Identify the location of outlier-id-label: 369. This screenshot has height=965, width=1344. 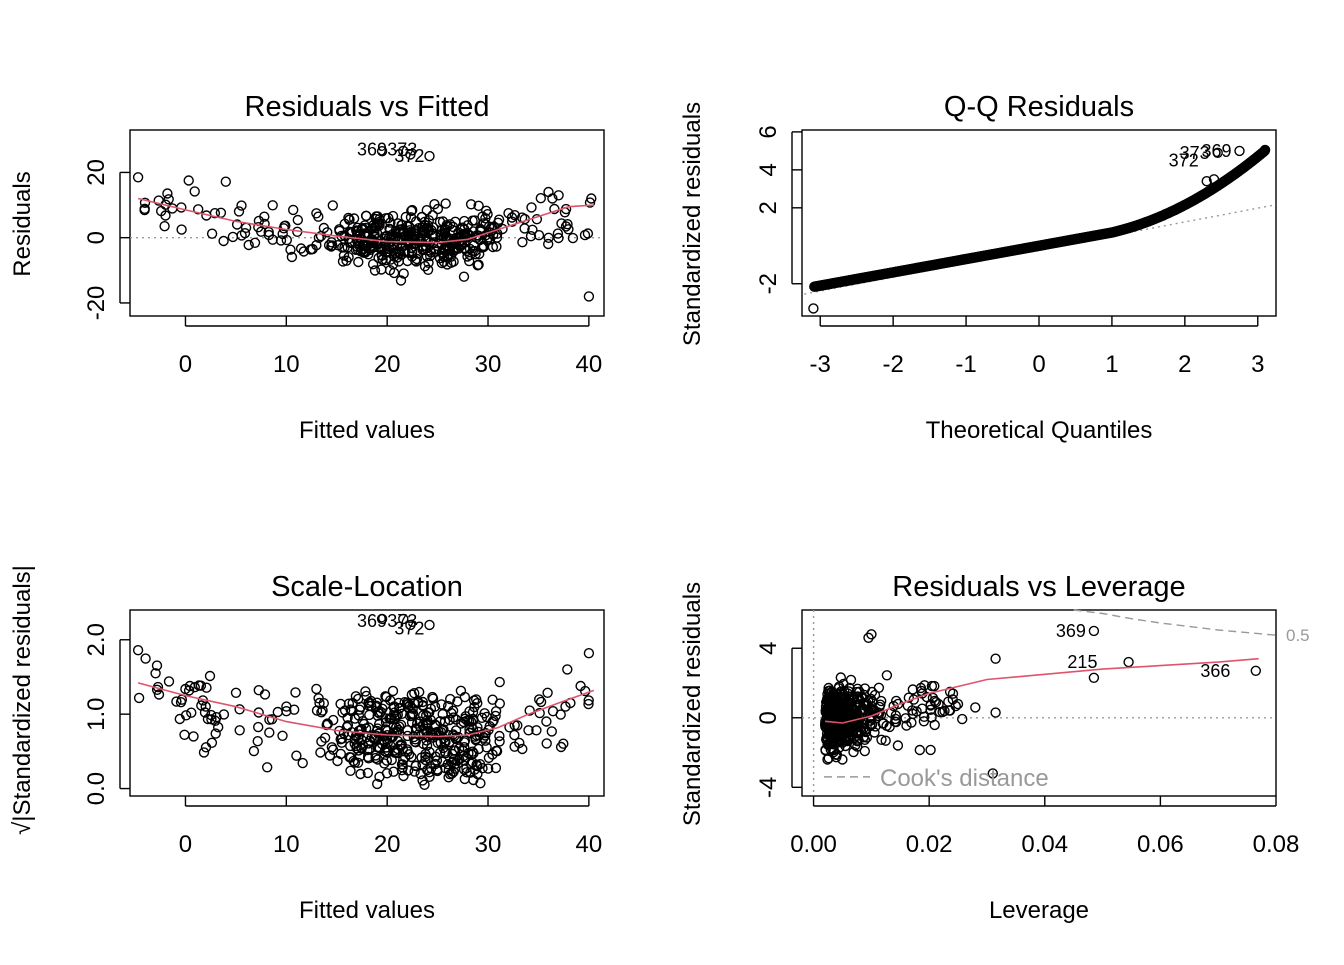
(372, 621).